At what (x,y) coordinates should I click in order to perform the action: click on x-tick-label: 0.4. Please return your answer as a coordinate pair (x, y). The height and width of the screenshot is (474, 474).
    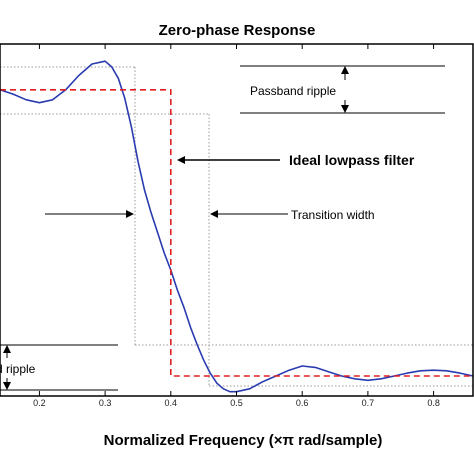
    Looking at the image, I should click on (171, 403).